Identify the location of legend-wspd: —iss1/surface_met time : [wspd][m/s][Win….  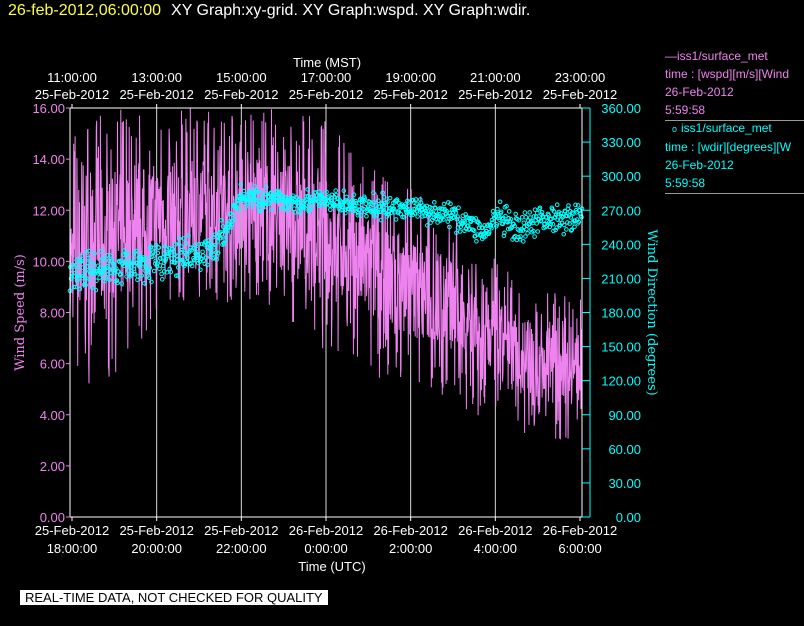
(734, 84).